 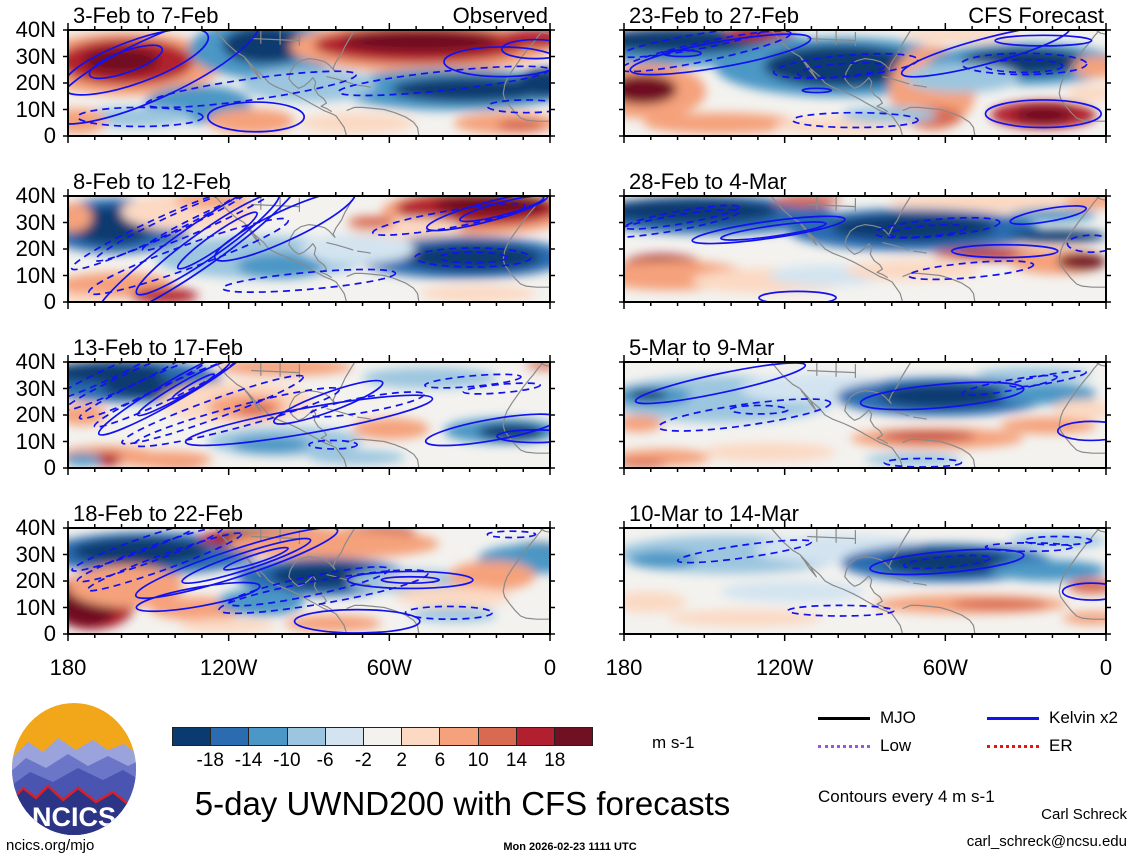 What do you see at coordinates (1046, 841) in the screenshot?
I see `footer-email: carl_schreck@ncsu.edu` at bounding box center [1046, 841].